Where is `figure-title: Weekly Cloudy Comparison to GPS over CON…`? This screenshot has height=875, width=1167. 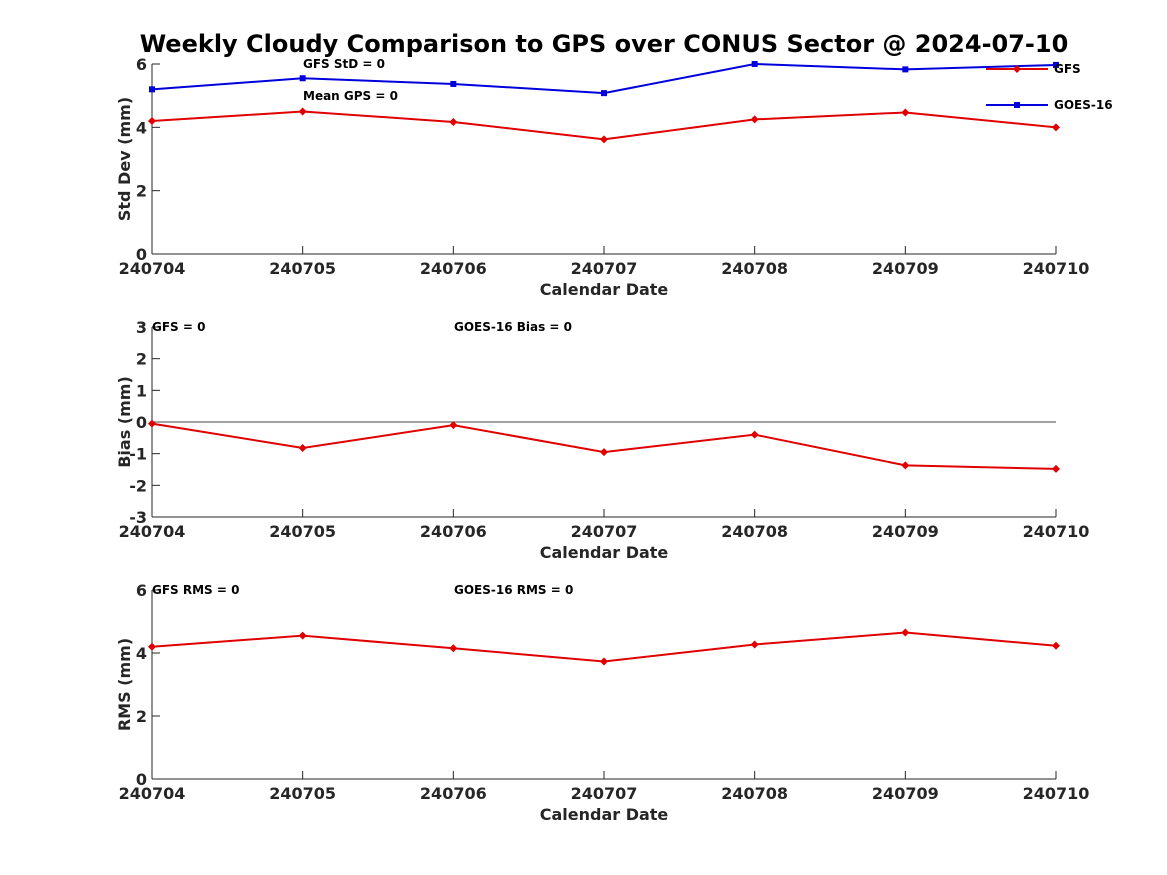 figure-title: Weekly Cloudy Comparison to GPS over CON… is located at coordinates (604, 44).